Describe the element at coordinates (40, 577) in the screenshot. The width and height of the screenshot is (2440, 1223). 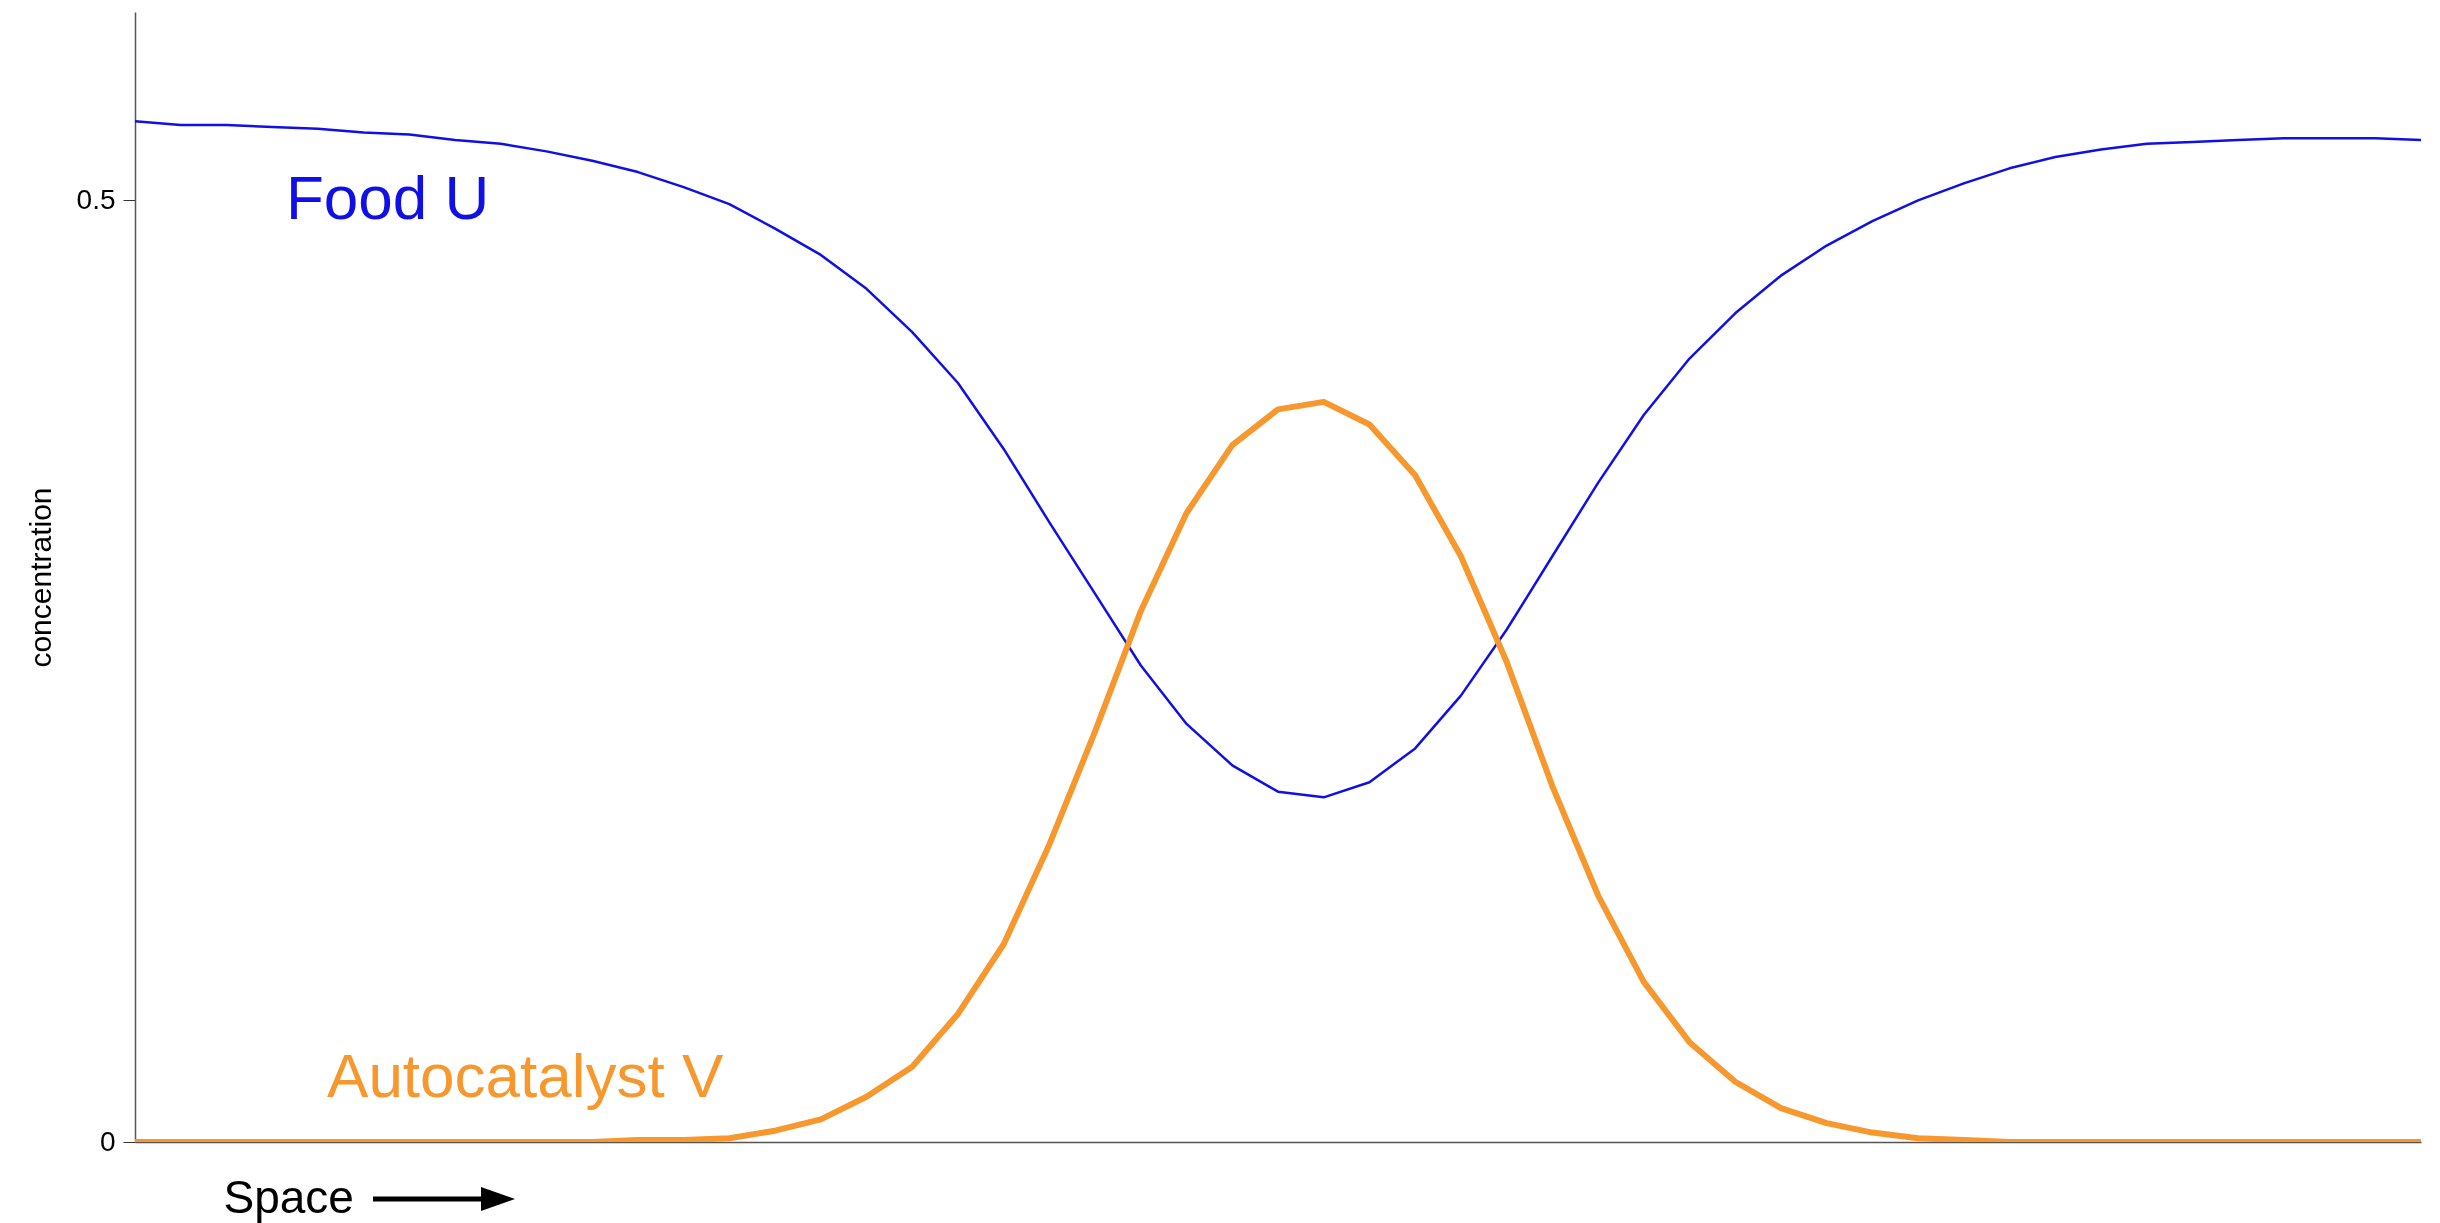
I see `y-axis-title: concentration` at that location.